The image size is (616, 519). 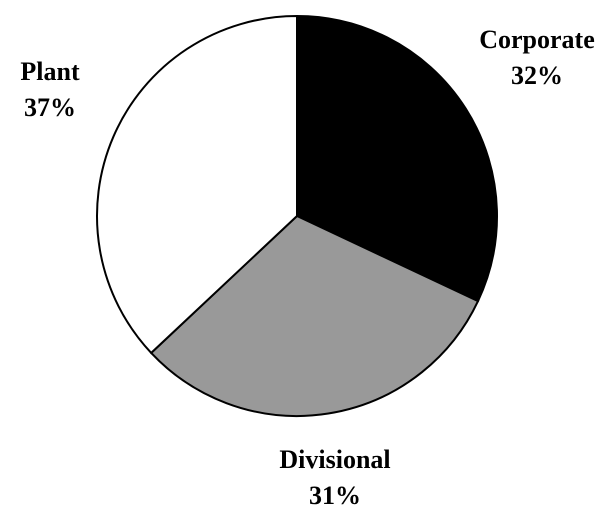 I want to click on slice-label: Plant, so click(x=50, y=71).